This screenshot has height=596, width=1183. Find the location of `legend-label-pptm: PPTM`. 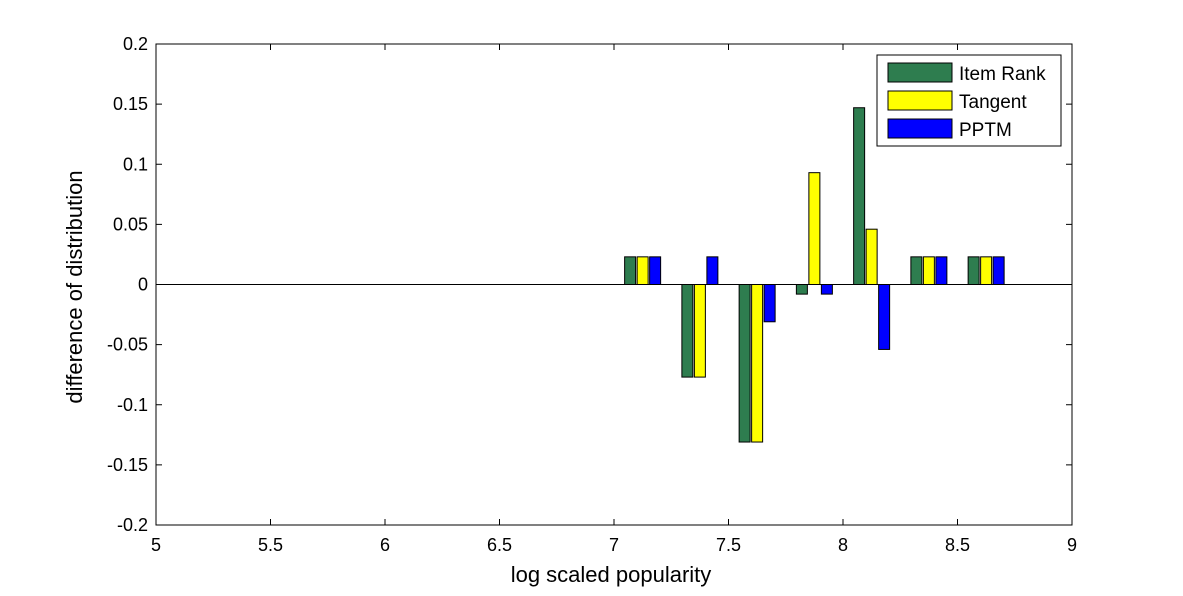

legend-label-pptm: PPTM is located at coordinates (985, 130).